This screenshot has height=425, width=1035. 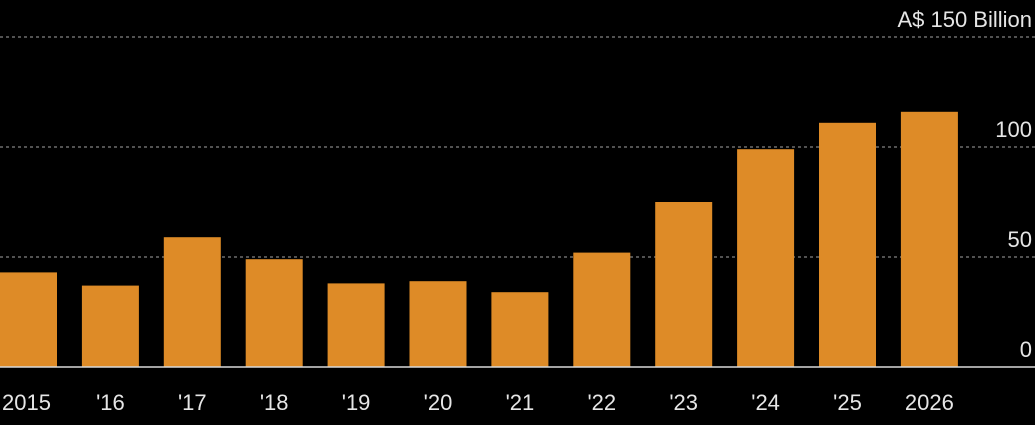 What do you see at coordinates (356, 402) in the screenshot?
I see `x-tick-label: '19` at bounding box center [356, 402].